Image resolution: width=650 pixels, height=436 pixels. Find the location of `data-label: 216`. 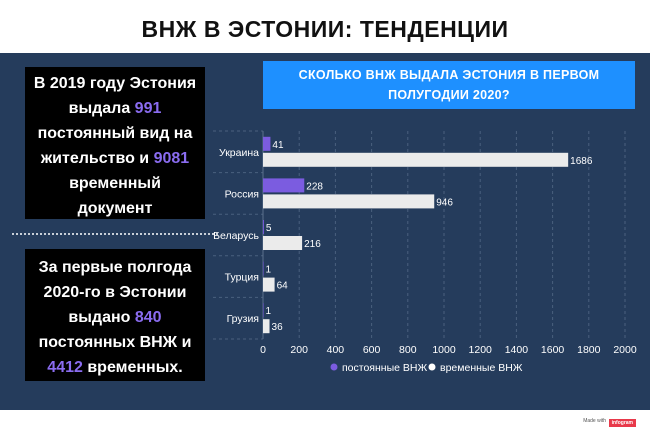

data-label: 216 is located at coordinates (312, 244).